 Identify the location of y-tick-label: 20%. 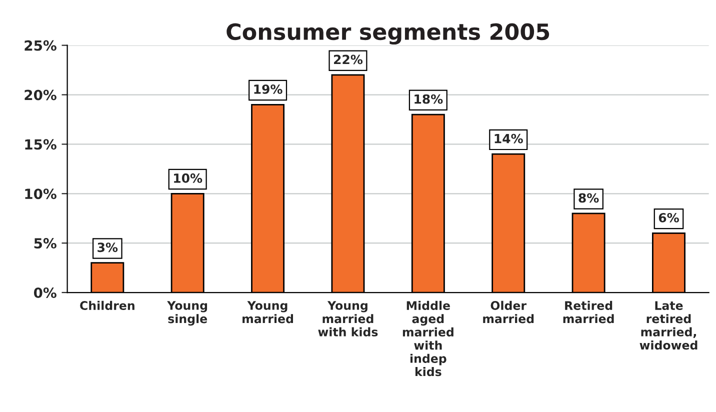
(40, 95).